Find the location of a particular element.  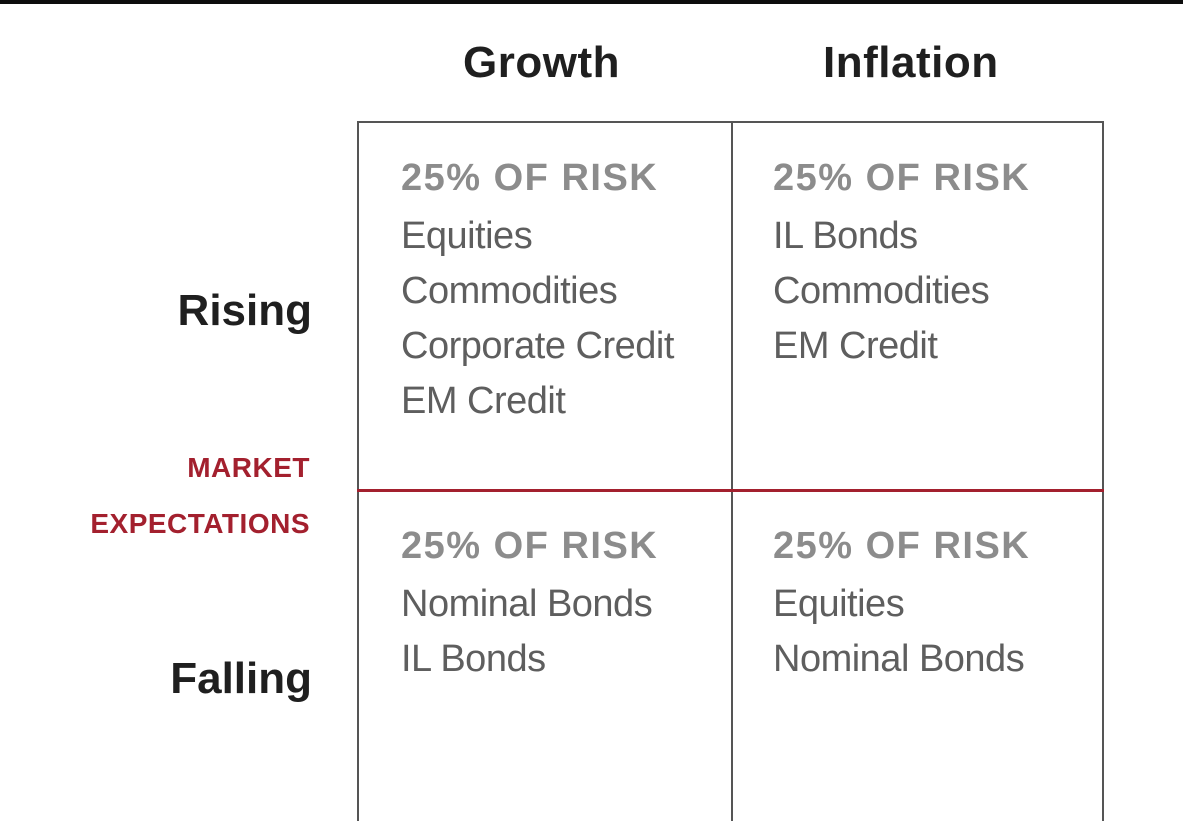

top-border is located at coordinates (591, 2).